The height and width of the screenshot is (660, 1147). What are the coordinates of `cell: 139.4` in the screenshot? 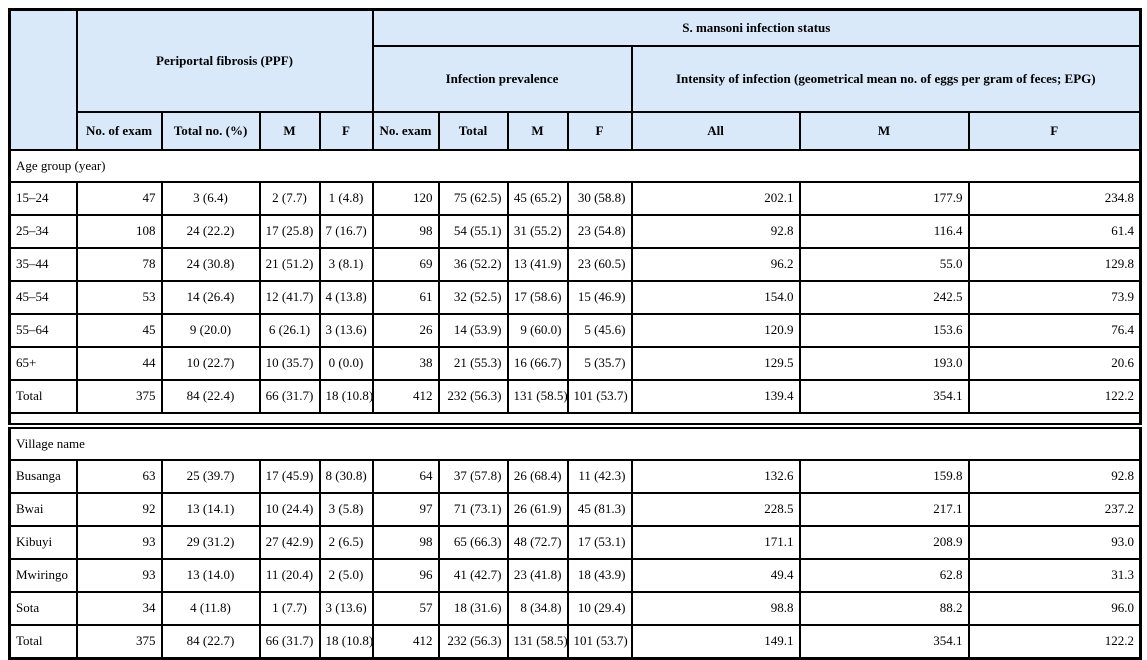 It's located at (715, 396).